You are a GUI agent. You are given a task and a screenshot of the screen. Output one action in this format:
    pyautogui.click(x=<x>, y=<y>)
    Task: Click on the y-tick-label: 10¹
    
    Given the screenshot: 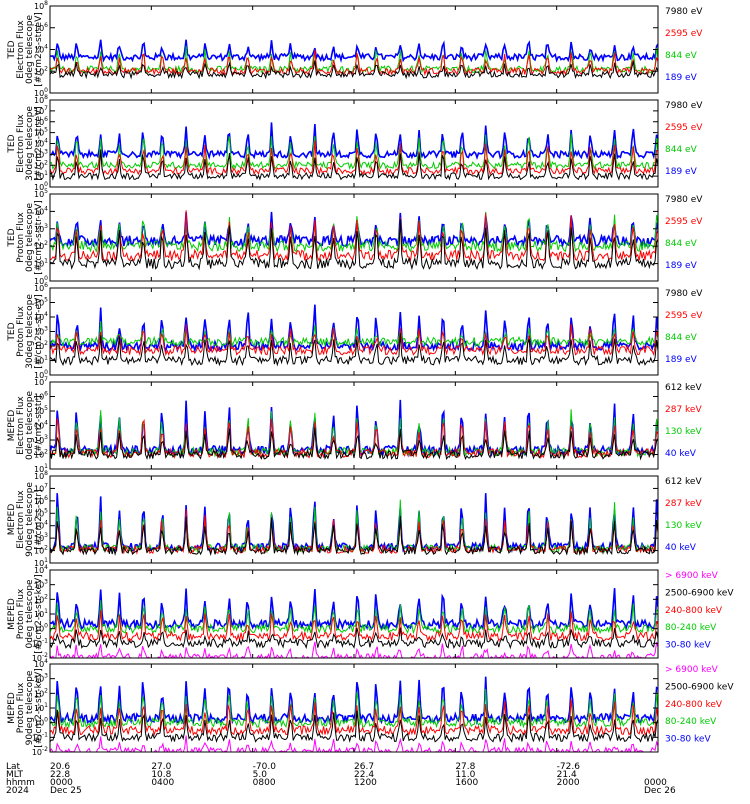 What is the action you would take?
    pyautogui.click(x=41, y=360)
    